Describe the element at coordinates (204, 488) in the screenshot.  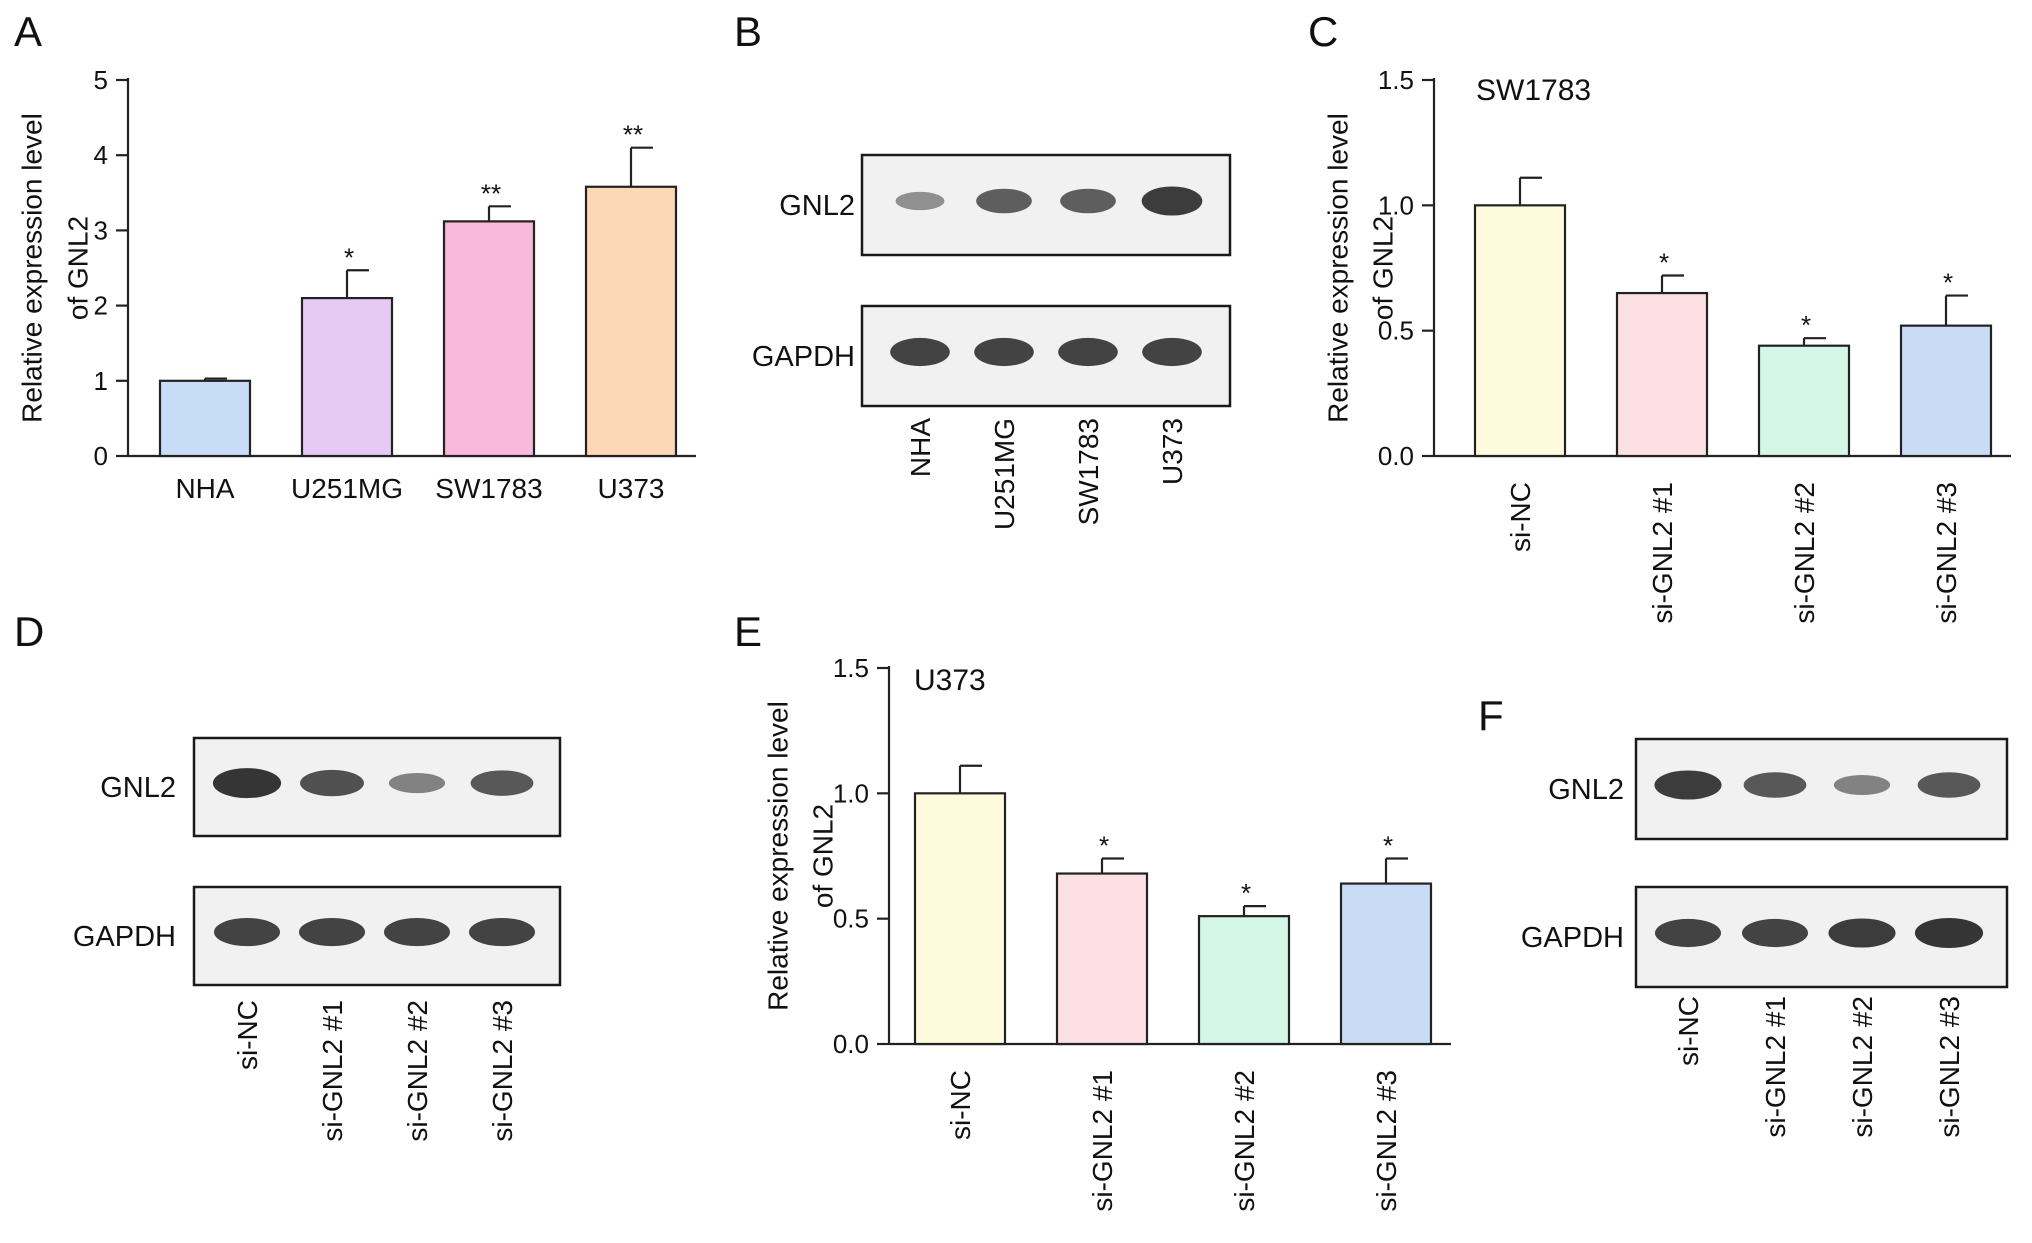
I see `x-category-label: NHA` at that location.